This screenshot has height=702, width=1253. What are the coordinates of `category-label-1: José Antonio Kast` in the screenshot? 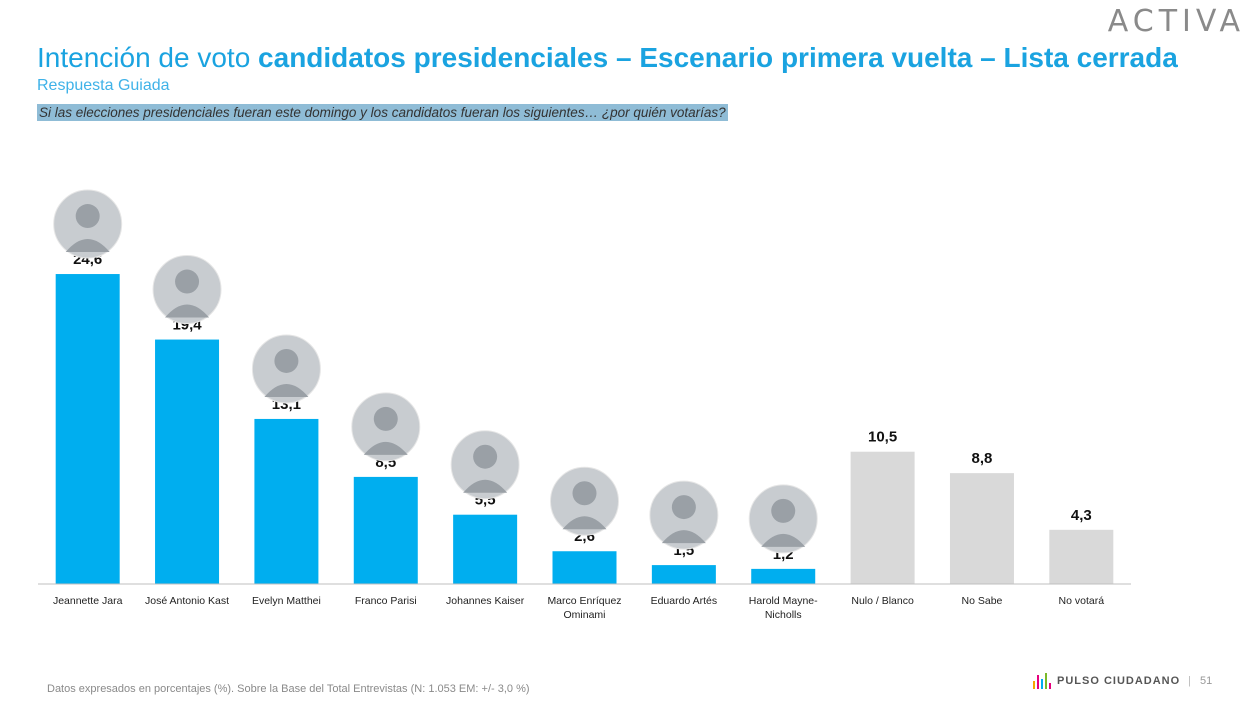 It's located at (187, 601).